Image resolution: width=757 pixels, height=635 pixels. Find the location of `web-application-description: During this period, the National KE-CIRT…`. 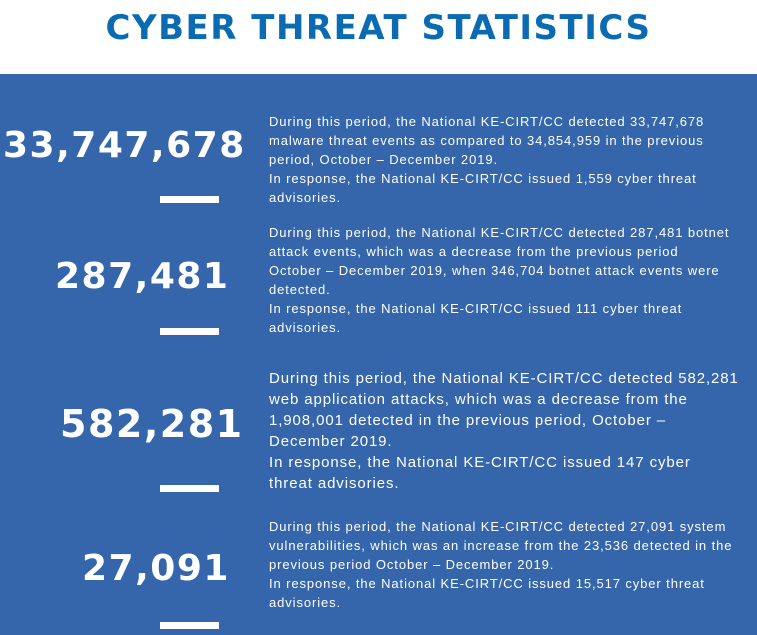

web-application-description: During this period, the National KE-CIRT… is located at coordinates (504, 431).